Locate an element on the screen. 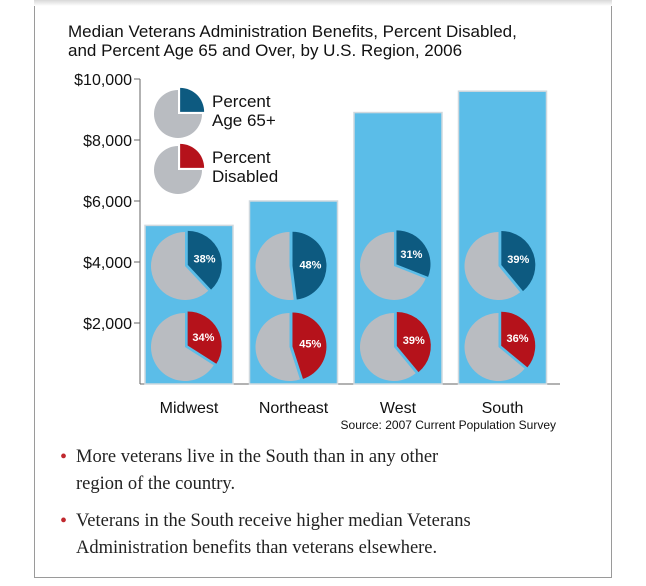 The width and height of the screenshot is (646, 586). x-tick-label: Midwest is located at coordinates (189, 408).